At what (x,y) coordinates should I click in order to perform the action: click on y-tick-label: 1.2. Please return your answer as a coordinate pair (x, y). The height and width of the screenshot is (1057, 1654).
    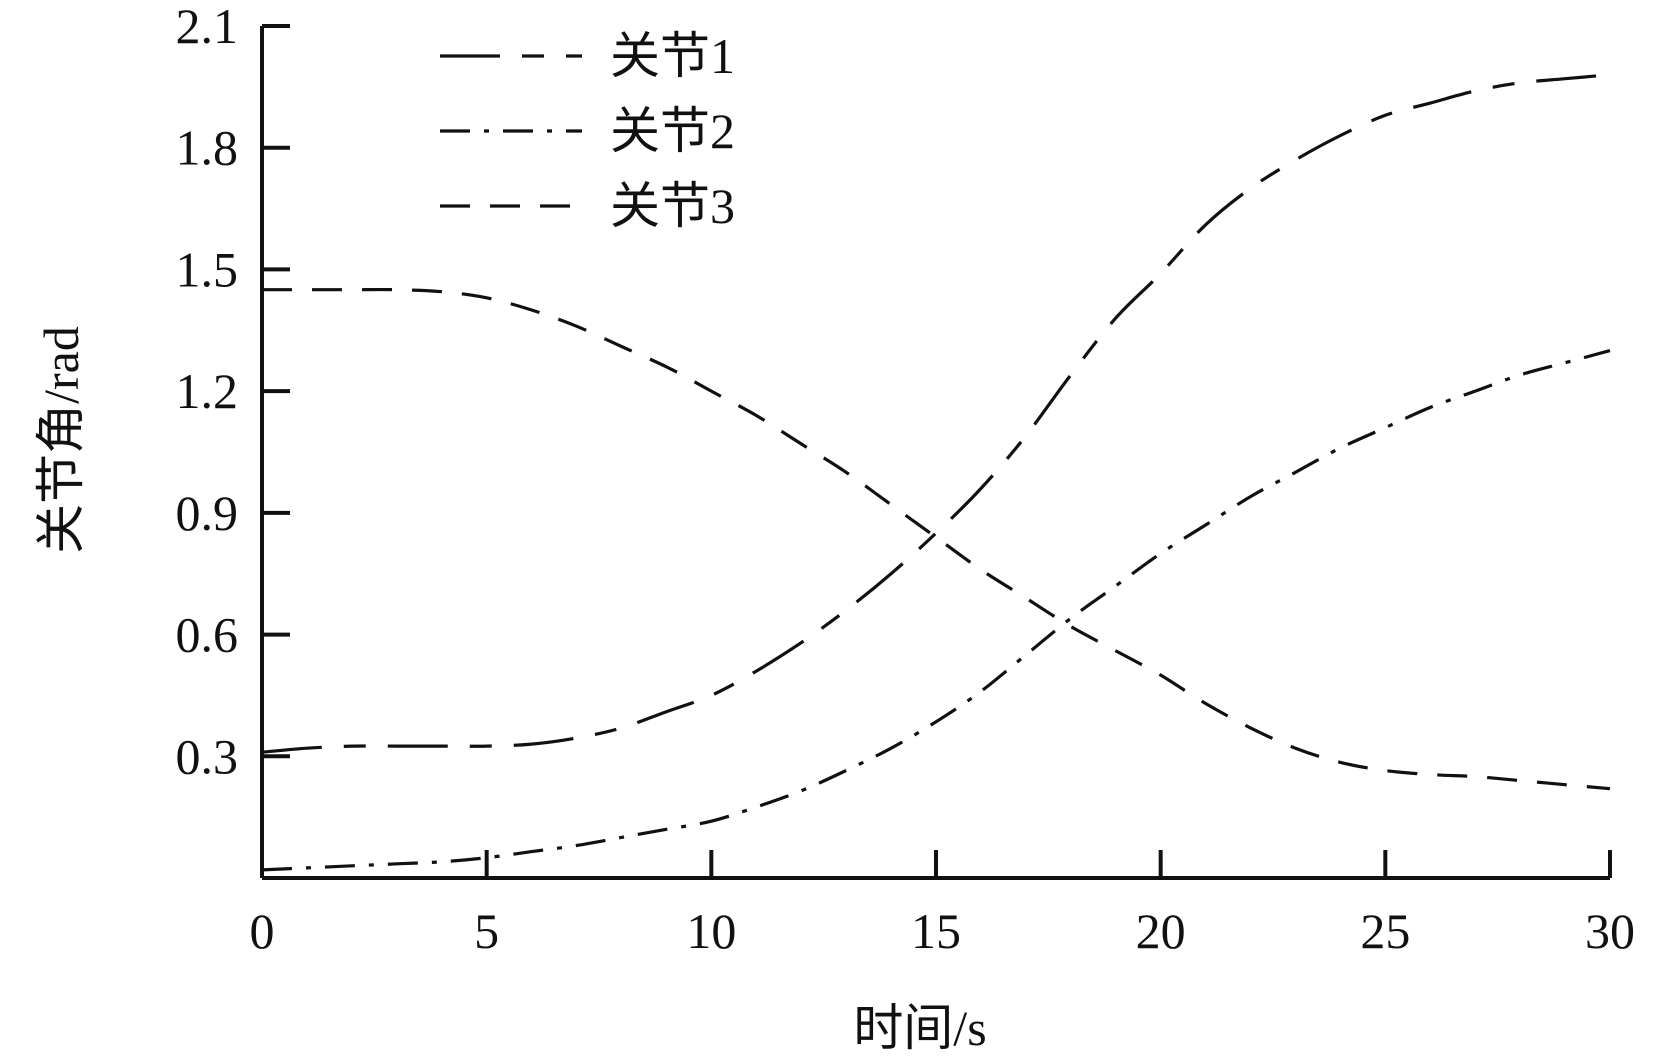
    Looking at the image, I should click on (207, 391).